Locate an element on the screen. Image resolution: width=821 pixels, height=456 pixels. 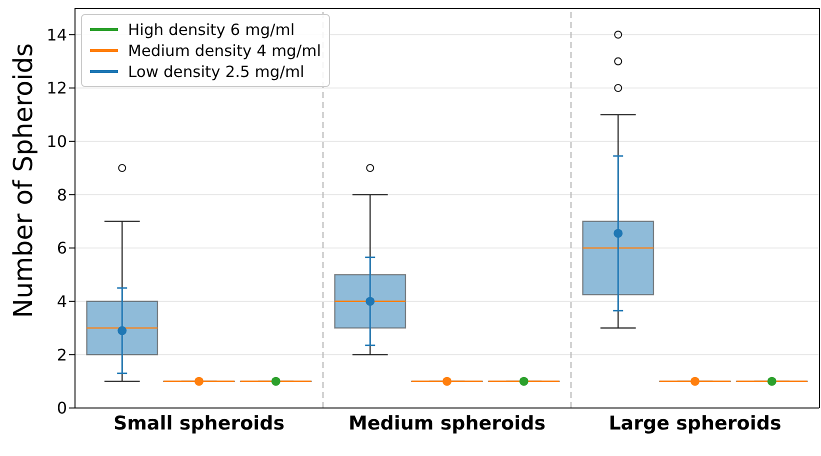
y-tick-label: 10 is located at coordinates (56, 142).